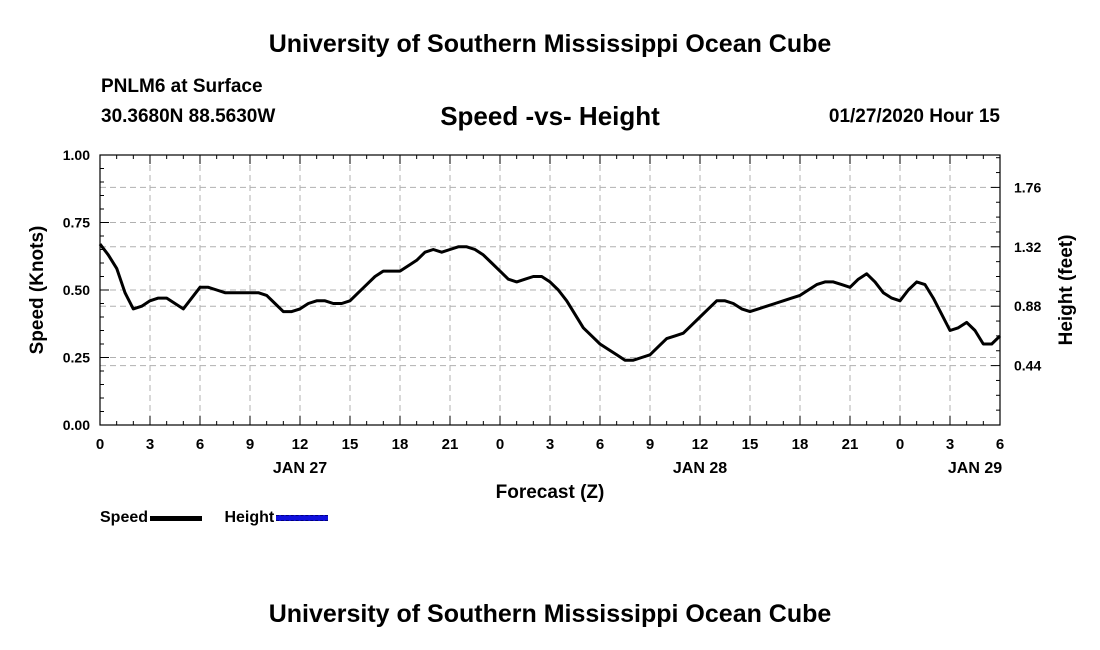  Describe the element at coordinates (1027, 187) in the screenshot. I see `y2-tick-label: 1.76` at that location.